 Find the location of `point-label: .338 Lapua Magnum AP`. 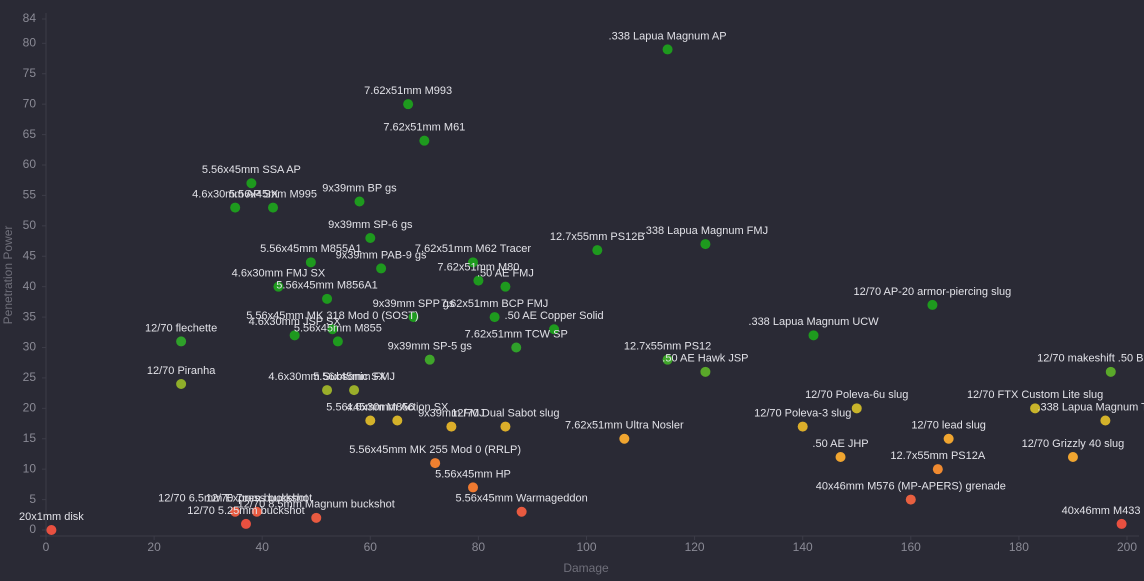

point-label: .338 Lapua Magnum AP is located at coordinates (668, 36).